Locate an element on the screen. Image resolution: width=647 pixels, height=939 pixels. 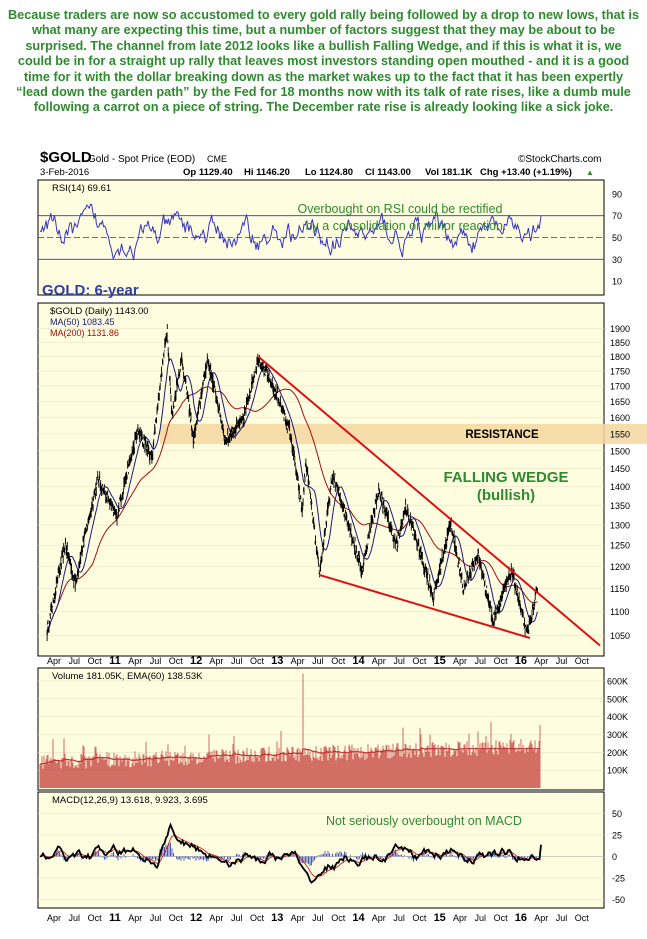
macd-axis: -50 -25 0 25 50 is located at coordinates (618, 857).